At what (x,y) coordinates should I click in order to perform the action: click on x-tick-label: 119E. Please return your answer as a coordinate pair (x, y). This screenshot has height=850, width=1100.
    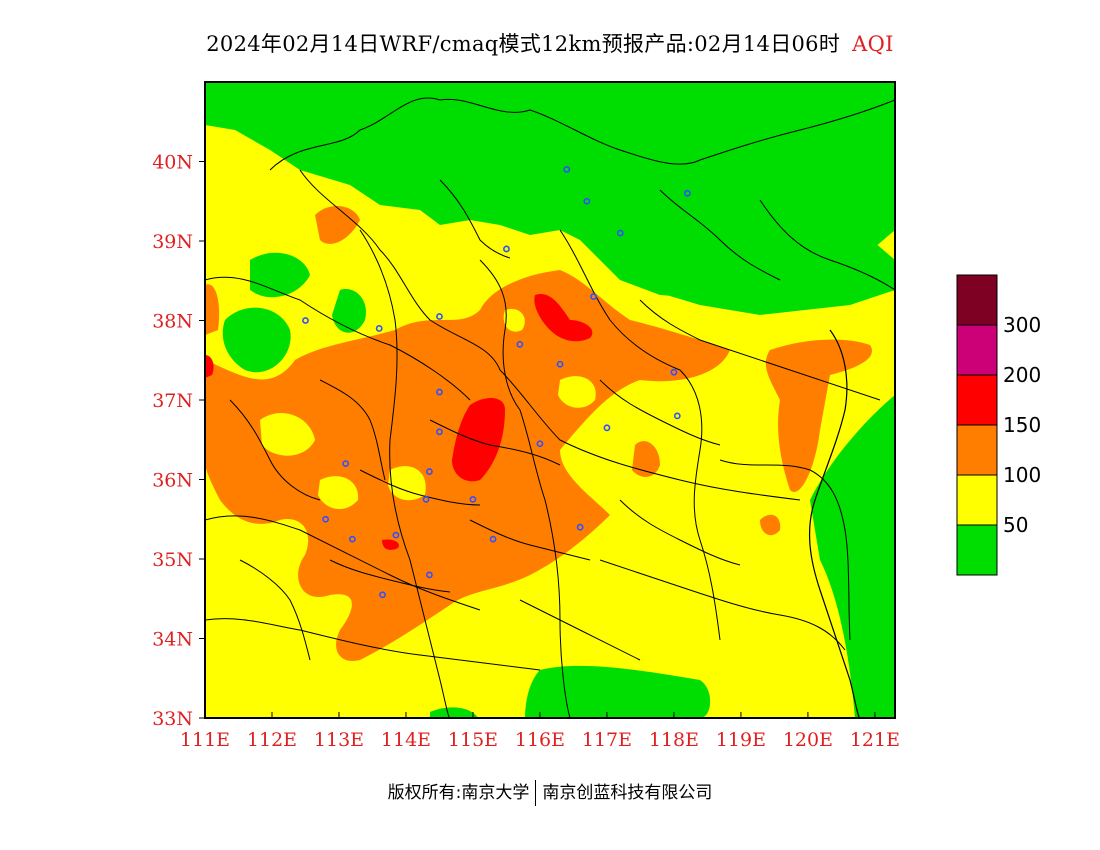
    Looking at the image, I should click on (741, 740).